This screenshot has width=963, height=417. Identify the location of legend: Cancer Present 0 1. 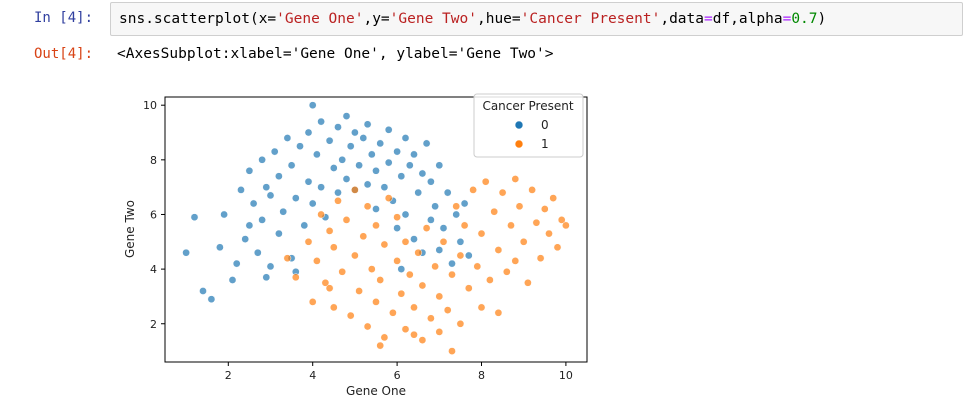
(528, 125).